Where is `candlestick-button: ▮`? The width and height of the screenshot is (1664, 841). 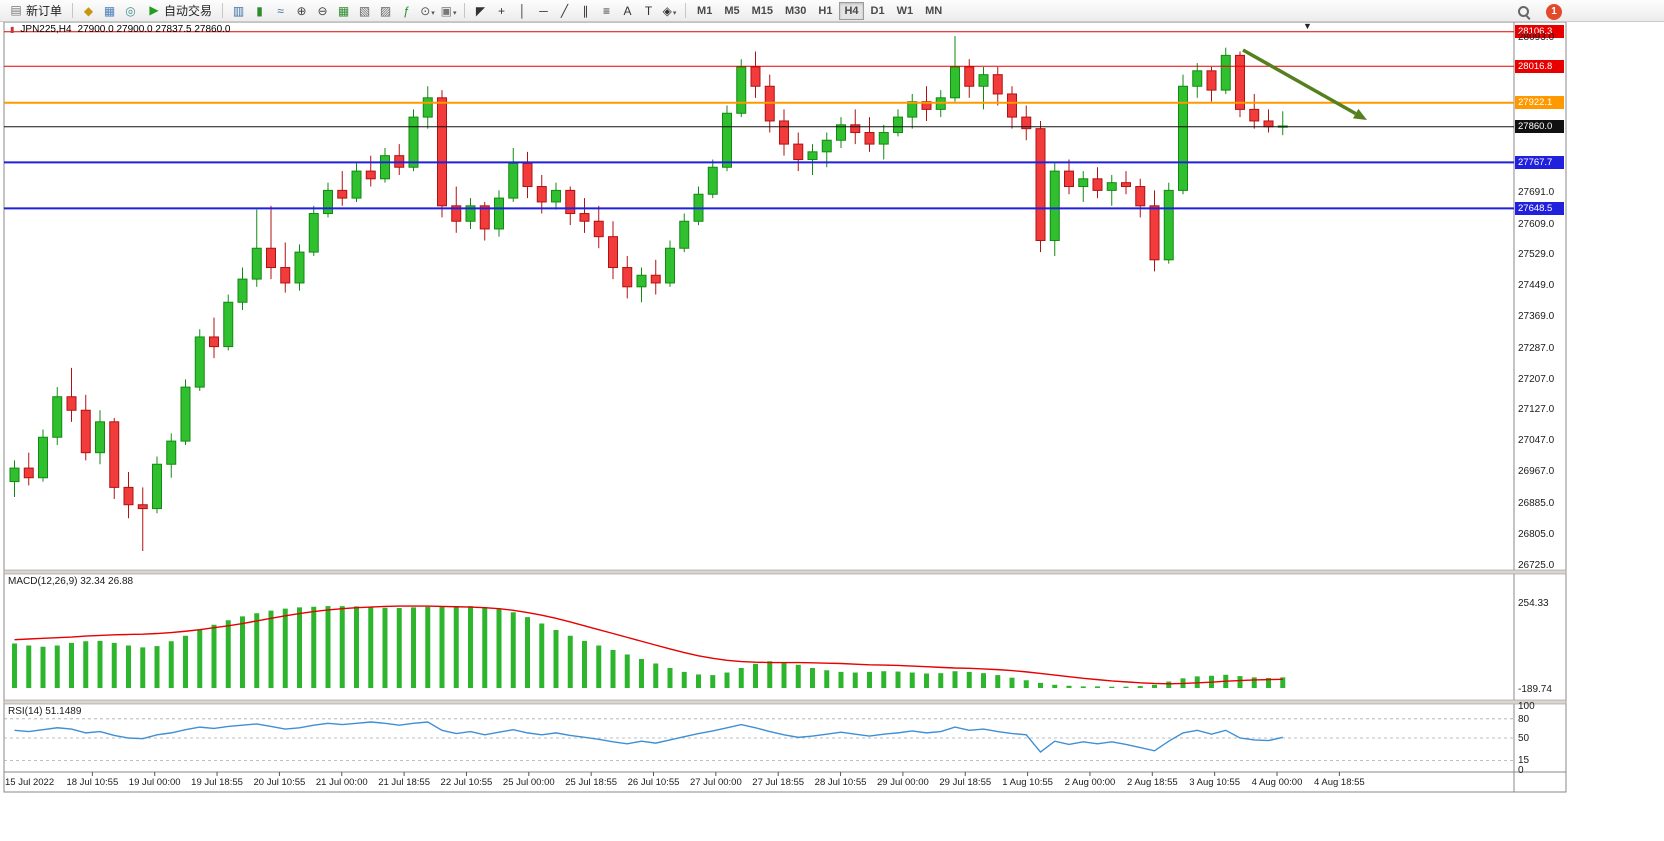
candlestick-button: ▮ is located at coordinates (259, 11).